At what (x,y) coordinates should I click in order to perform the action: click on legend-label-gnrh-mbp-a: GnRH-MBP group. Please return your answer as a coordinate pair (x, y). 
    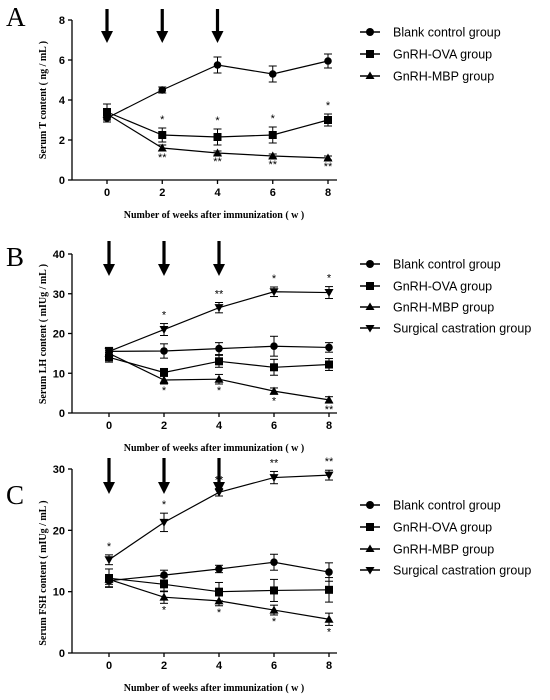
    Looking at the image, I should click on (443, 77).